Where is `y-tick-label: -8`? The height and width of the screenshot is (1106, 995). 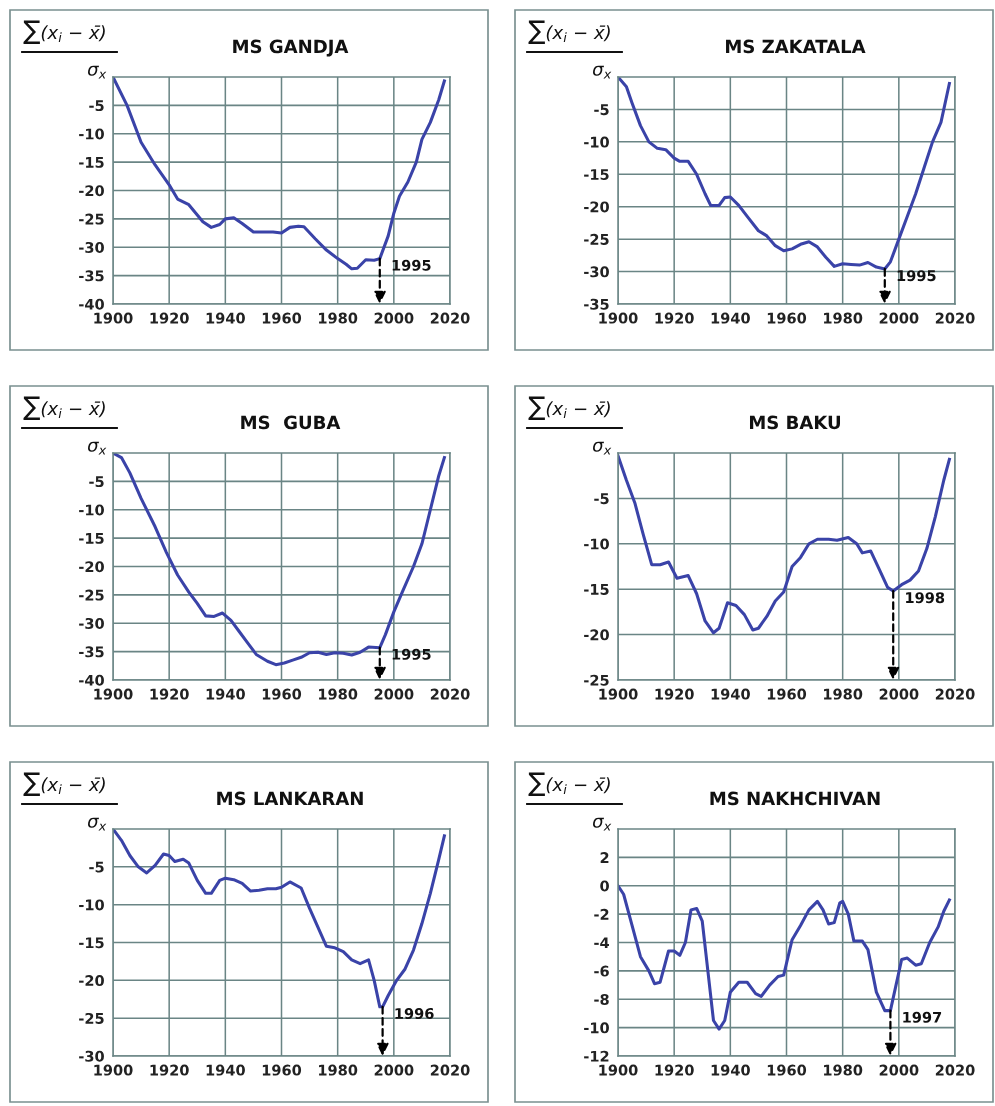
y-tick-label: -8 is located at coordinates (601, 999).